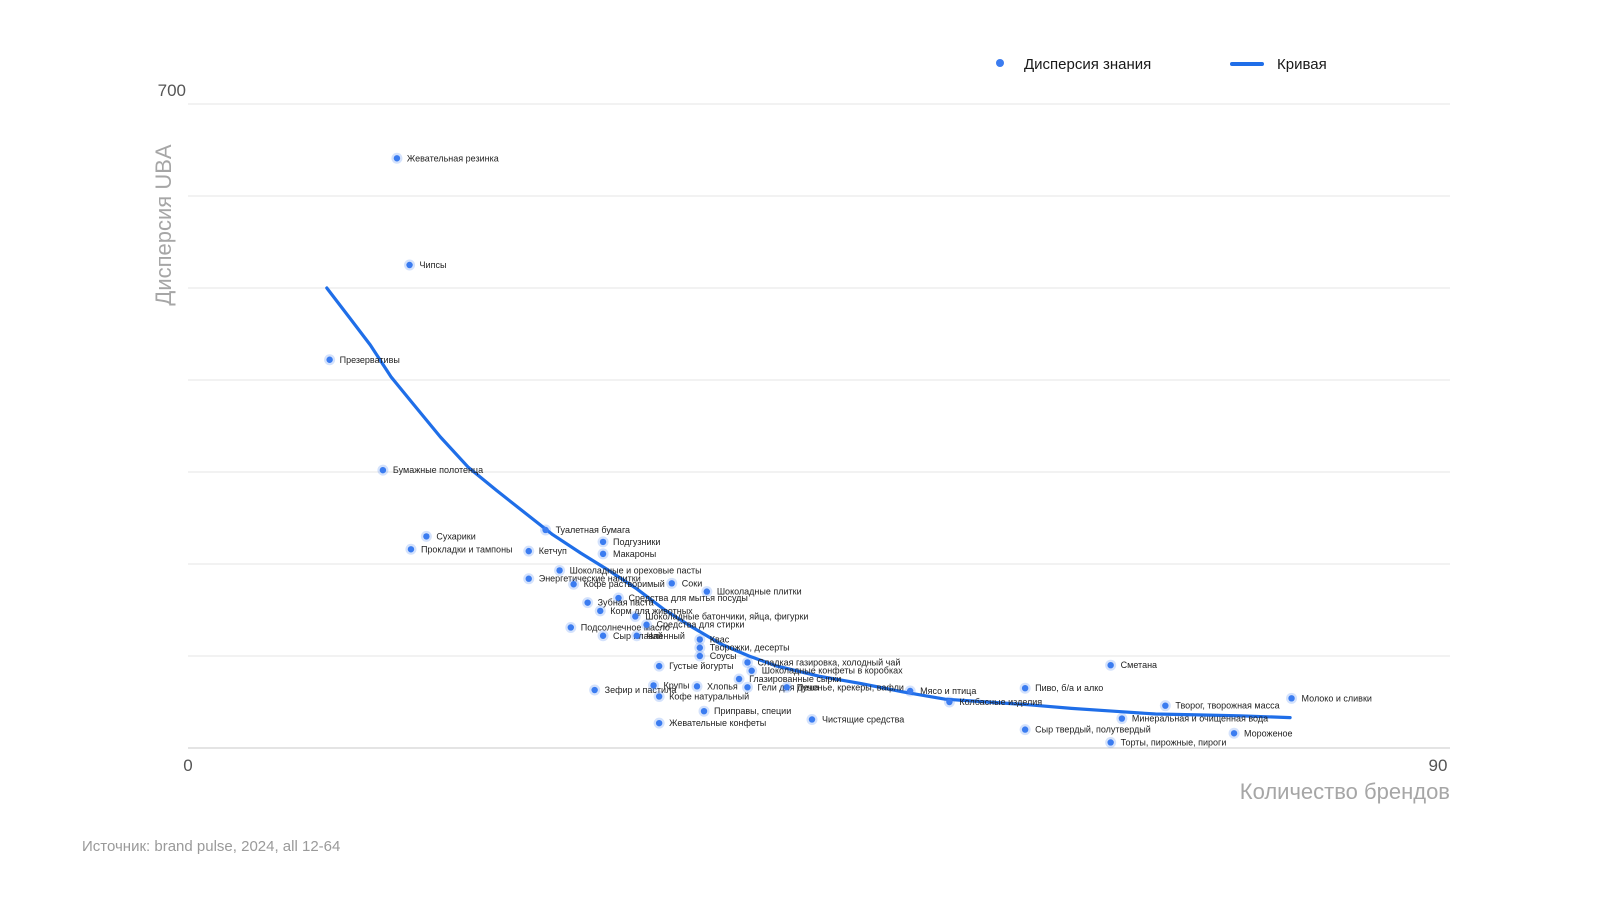 Image resolution: width=1600 pixels, height=900 pixels. I want to click on data-point-label: Густые йогурты, so click(701, 666).